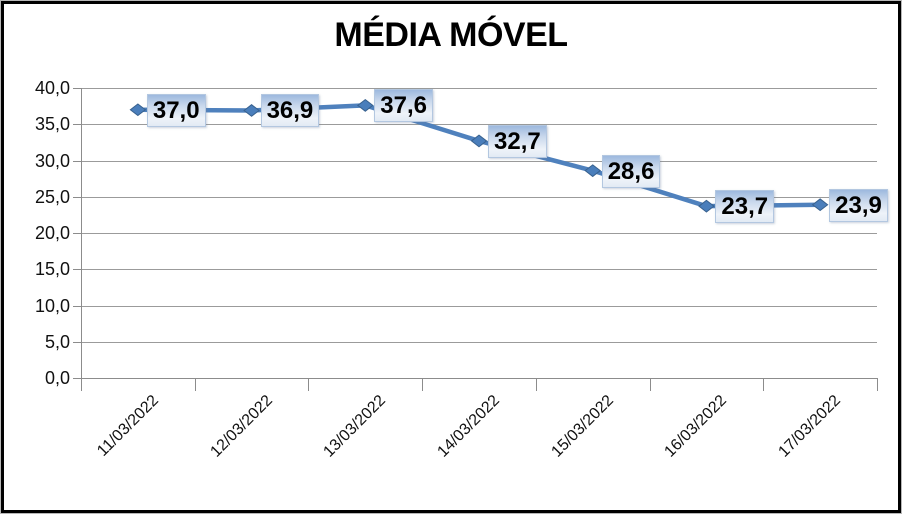  What do you see at coordinates (403, 106) in the screenshot?
I see `data-label: 37,6` at bounding box center [403, 106].